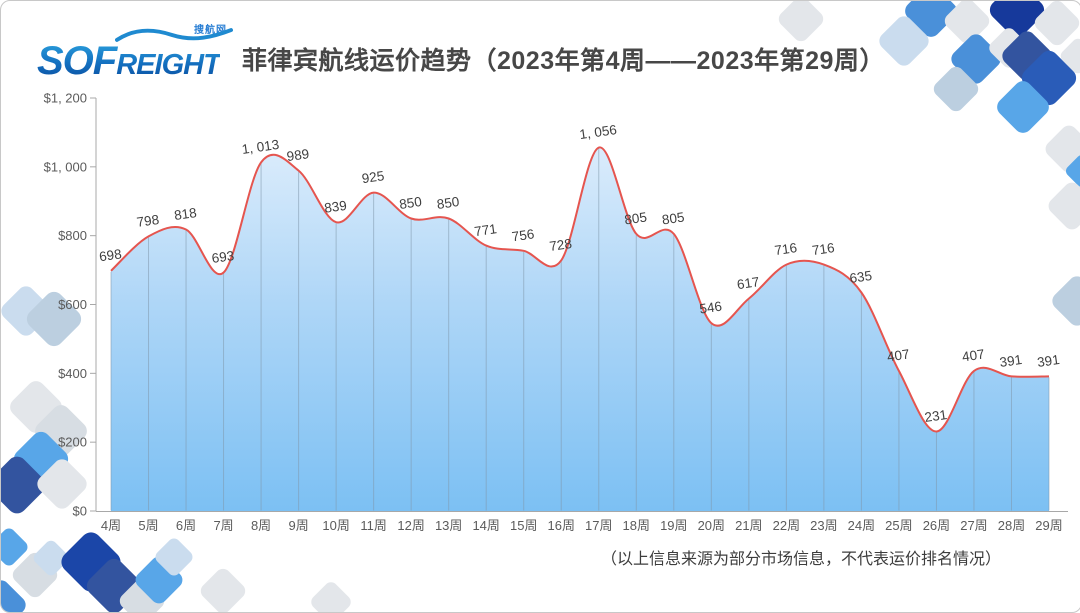  I want to click on svg-text: 10周, so click(335, 525).